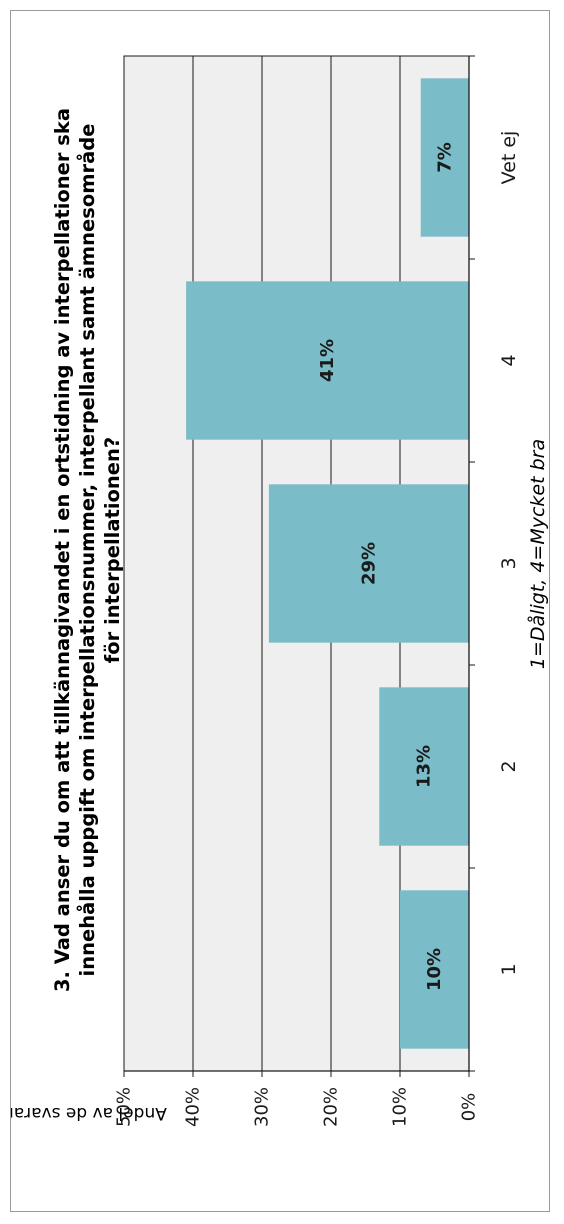 Image resolution: width=564 pixels, height=1224 pixels. What do you see at coordinates (89, 1113) in the screenshot?
I see `y-axis-title: Andel av de svarande i procent` at bounding box center [89, 1113].